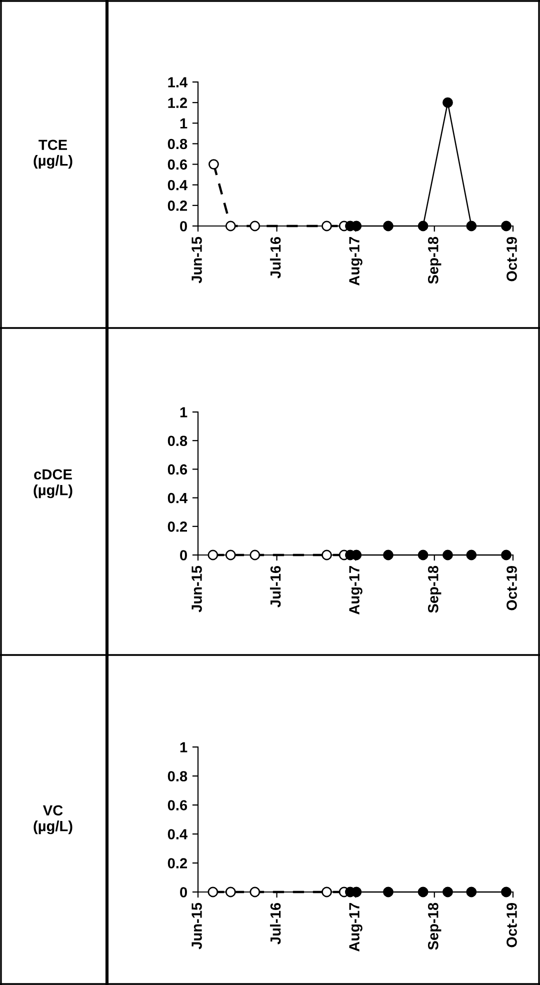 This screenshot has width=540, height=985. Describe the element at coordinates (178, 82) in the screenshot. I see `y-tick-label: 1.4` at that location.